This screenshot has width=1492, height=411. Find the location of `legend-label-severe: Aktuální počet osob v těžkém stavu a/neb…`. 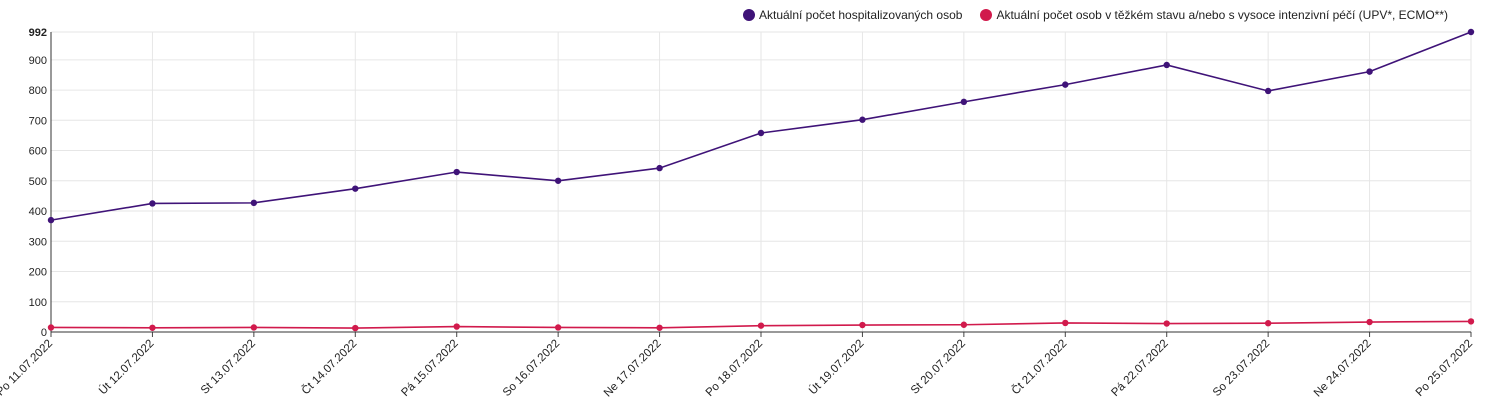

legend-label-severe: Aktuální počet osob v těžkém stavu a/neb… is located at coordinates (1222, 15).